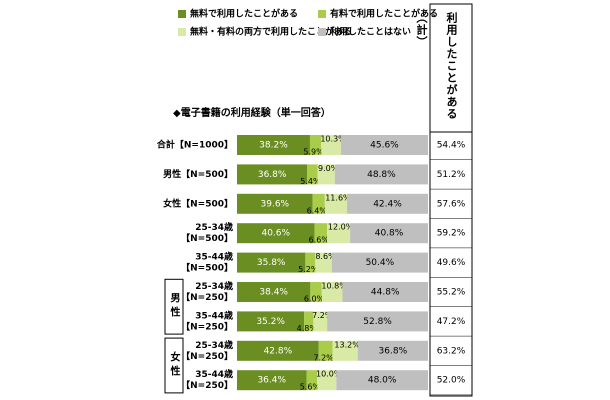 The image size is (610, 400). I want to click on value-label: 6.0%, so click(314, 299).